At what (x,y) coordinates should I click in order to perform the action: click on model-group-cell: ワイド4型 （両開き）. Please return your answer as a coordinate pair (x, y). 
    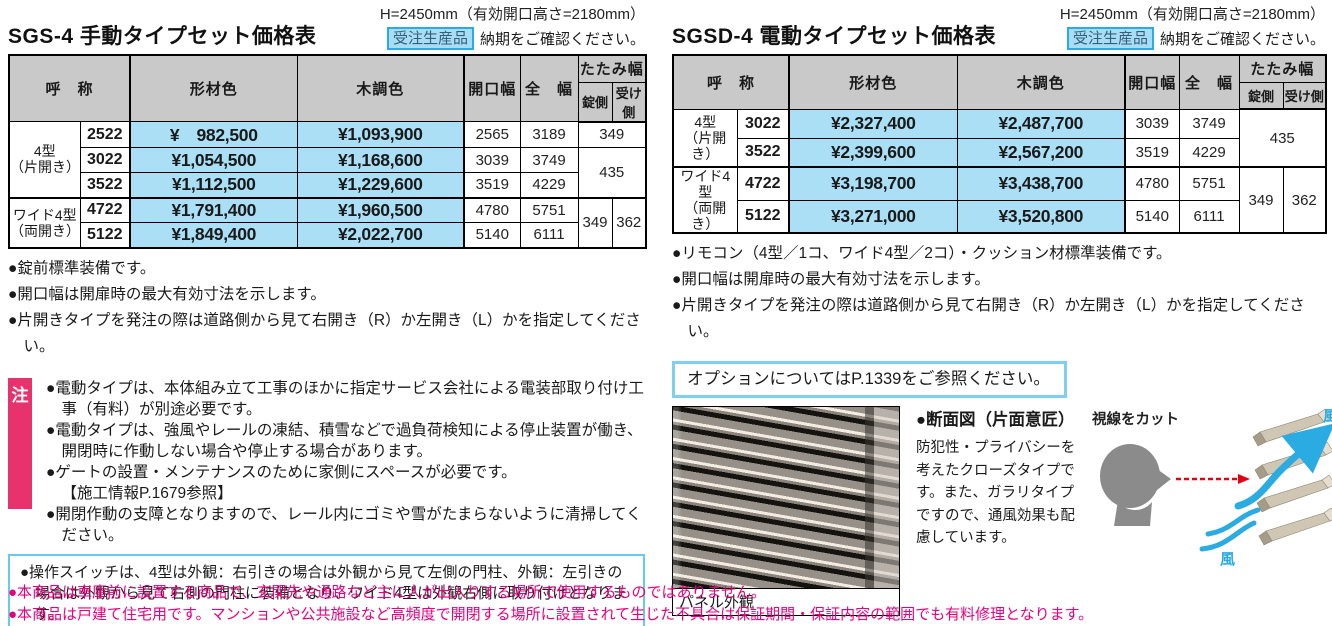
    Looking at the image, I should click on (44, 222).